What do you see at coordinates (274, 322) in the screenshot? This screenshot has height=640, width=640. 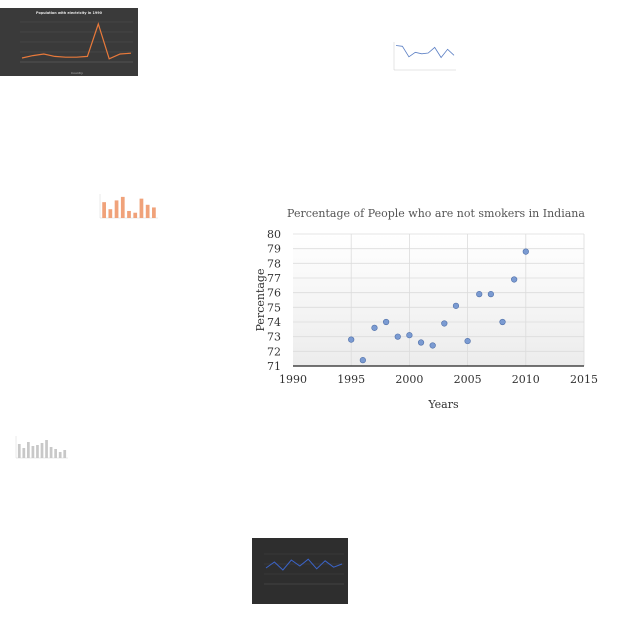 I see `y-tick-label: 74` at bounding box center [274, 322].